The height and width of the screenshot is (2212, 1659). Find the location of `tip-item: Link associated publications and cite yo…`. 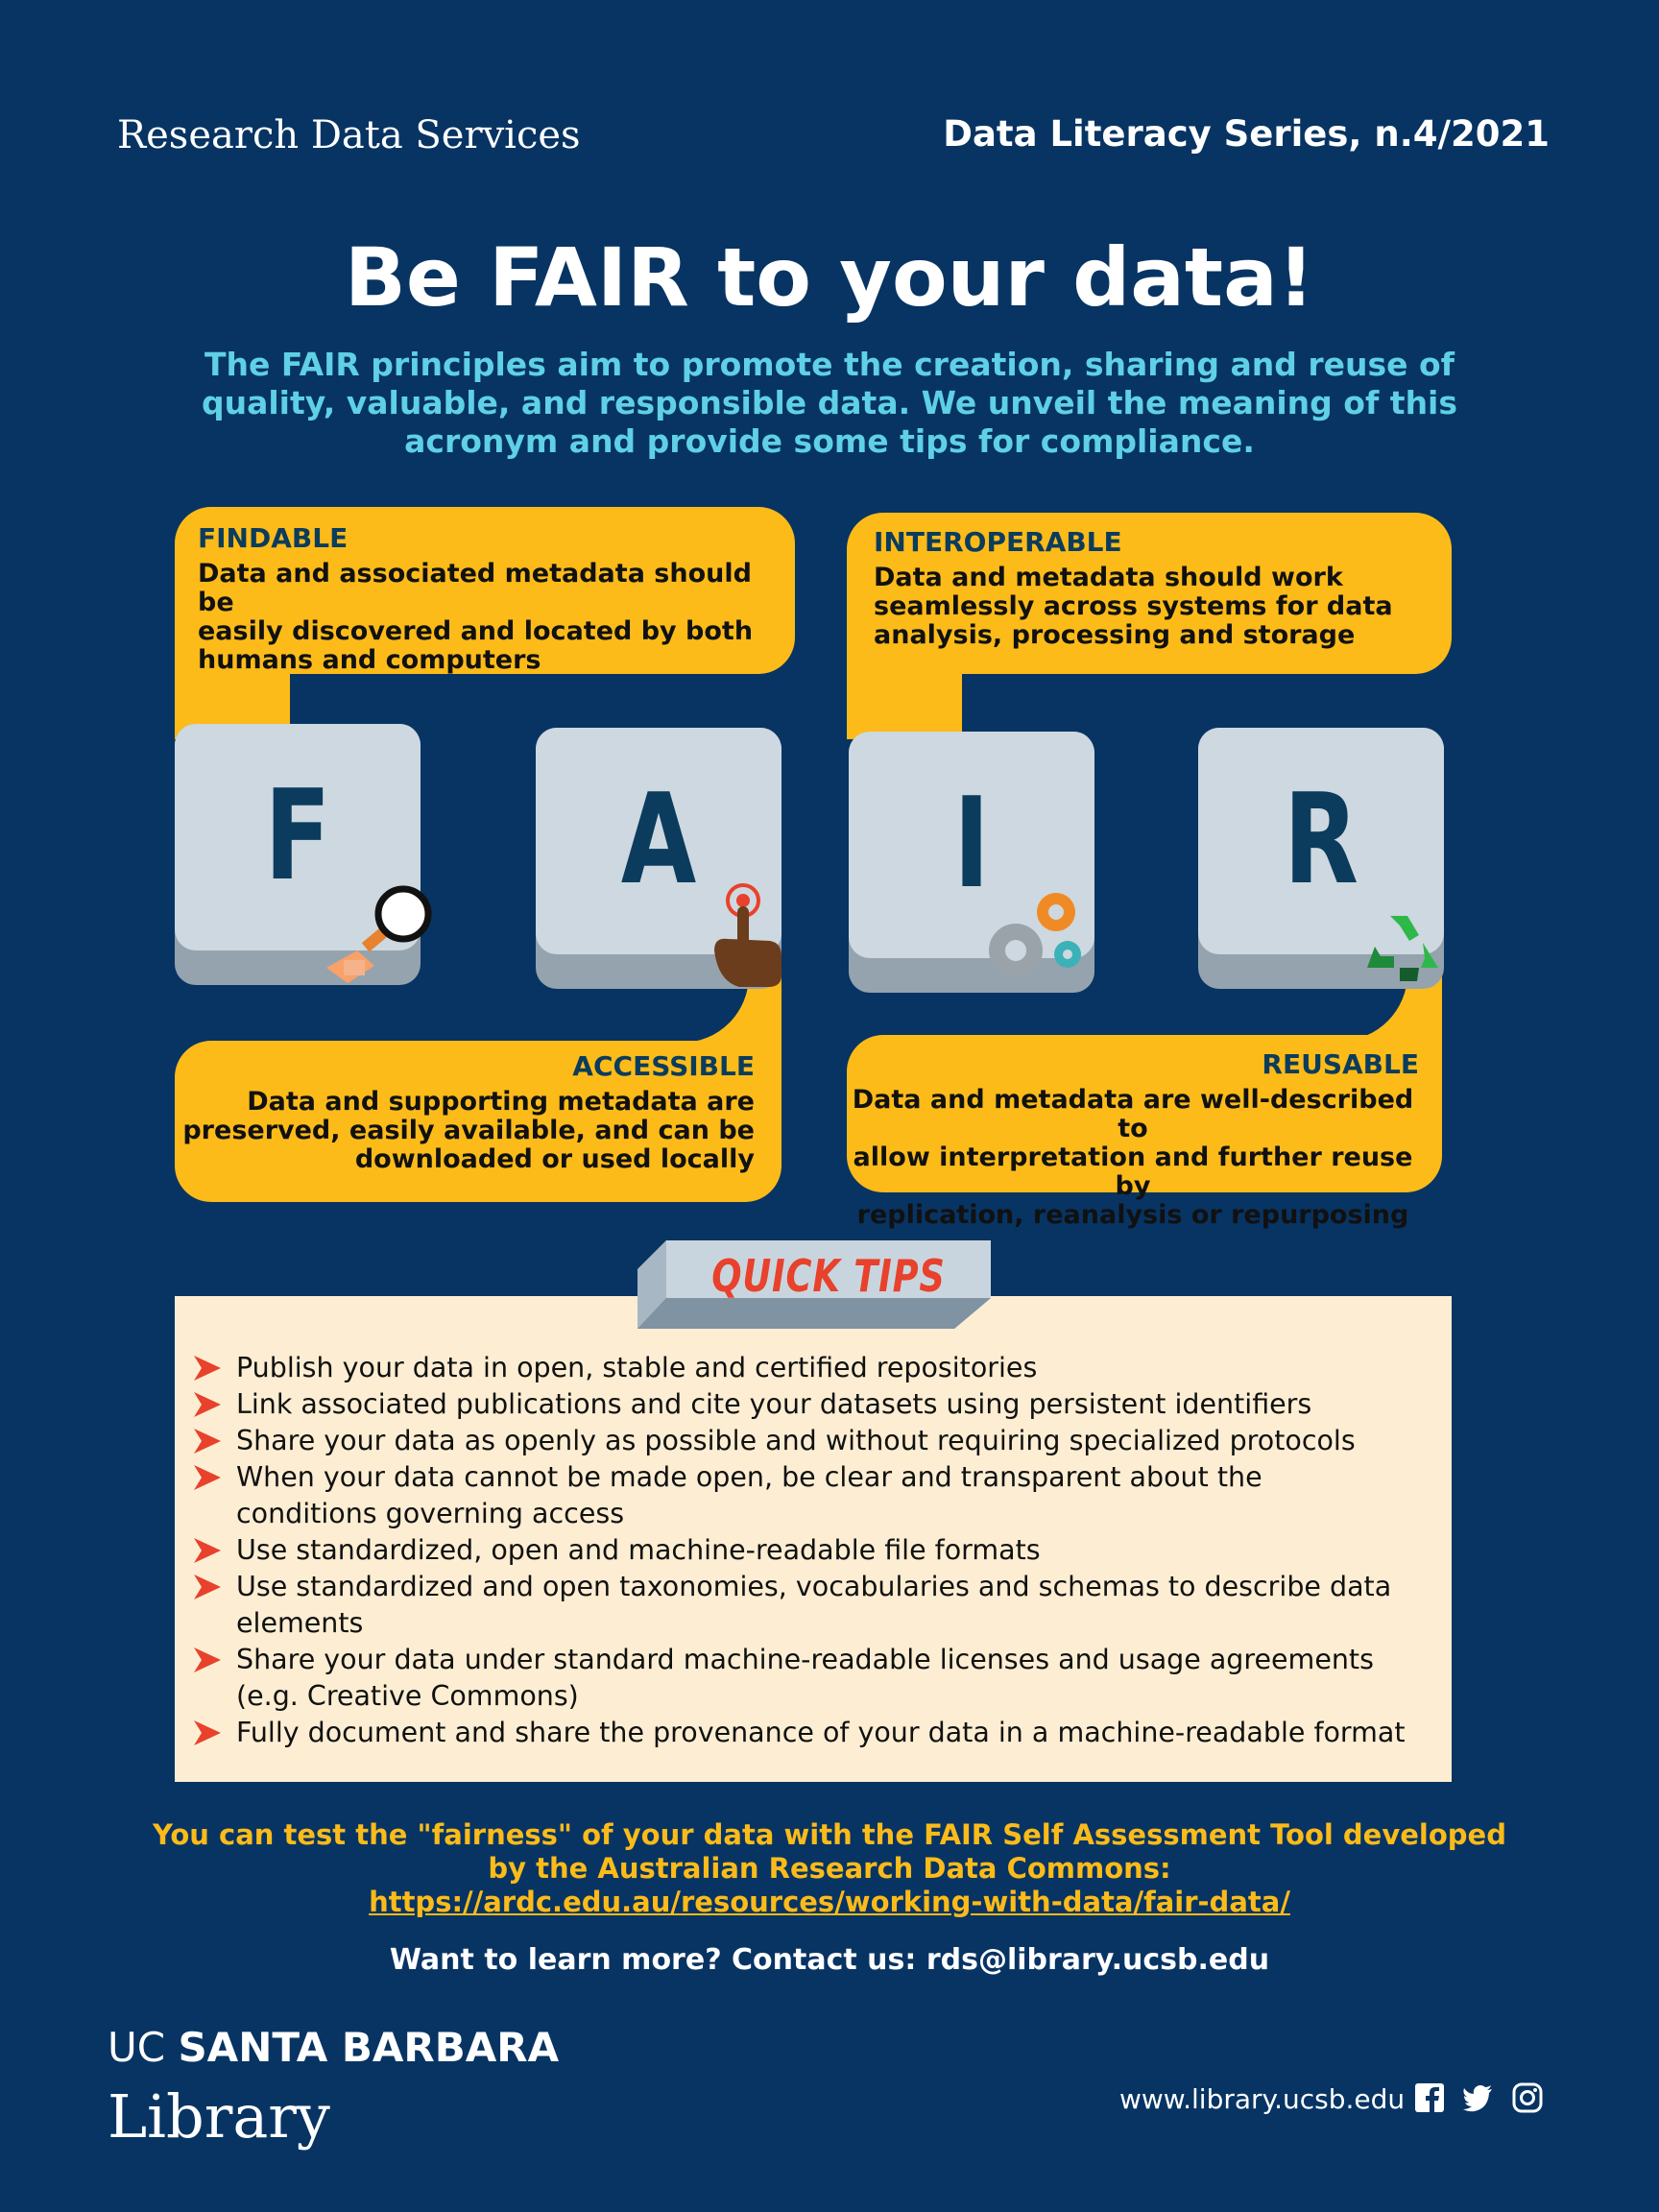

tip-item: Link associated publications and cite yo… is located at coordinates (815, 1404).